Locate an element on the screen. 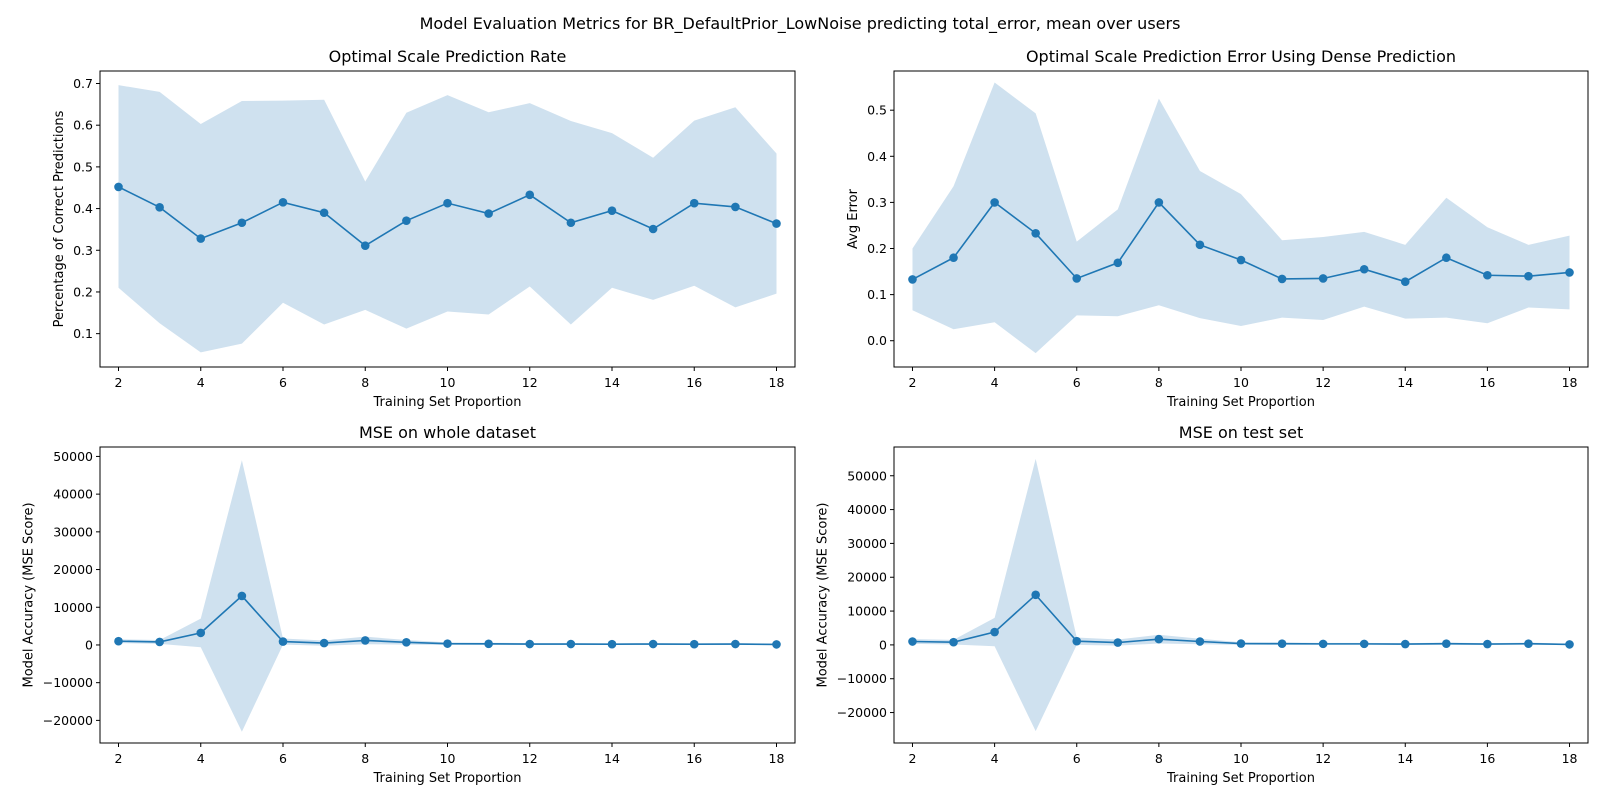  y-tick-label: 0.2 is located at coordinates (877, 248).